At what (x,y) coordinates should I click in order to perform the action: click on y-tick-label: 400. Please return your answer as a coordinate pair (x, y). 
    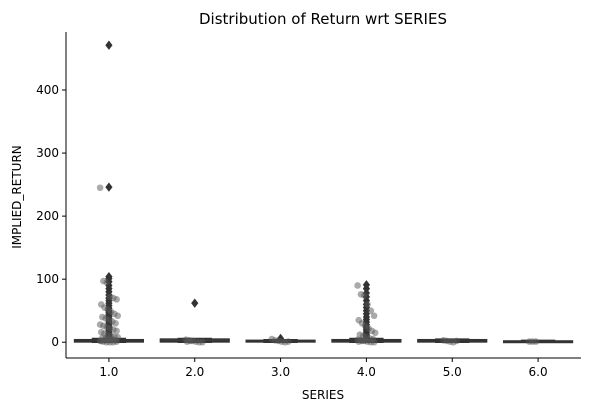
    Looking at the image, I should click on (47, 90).